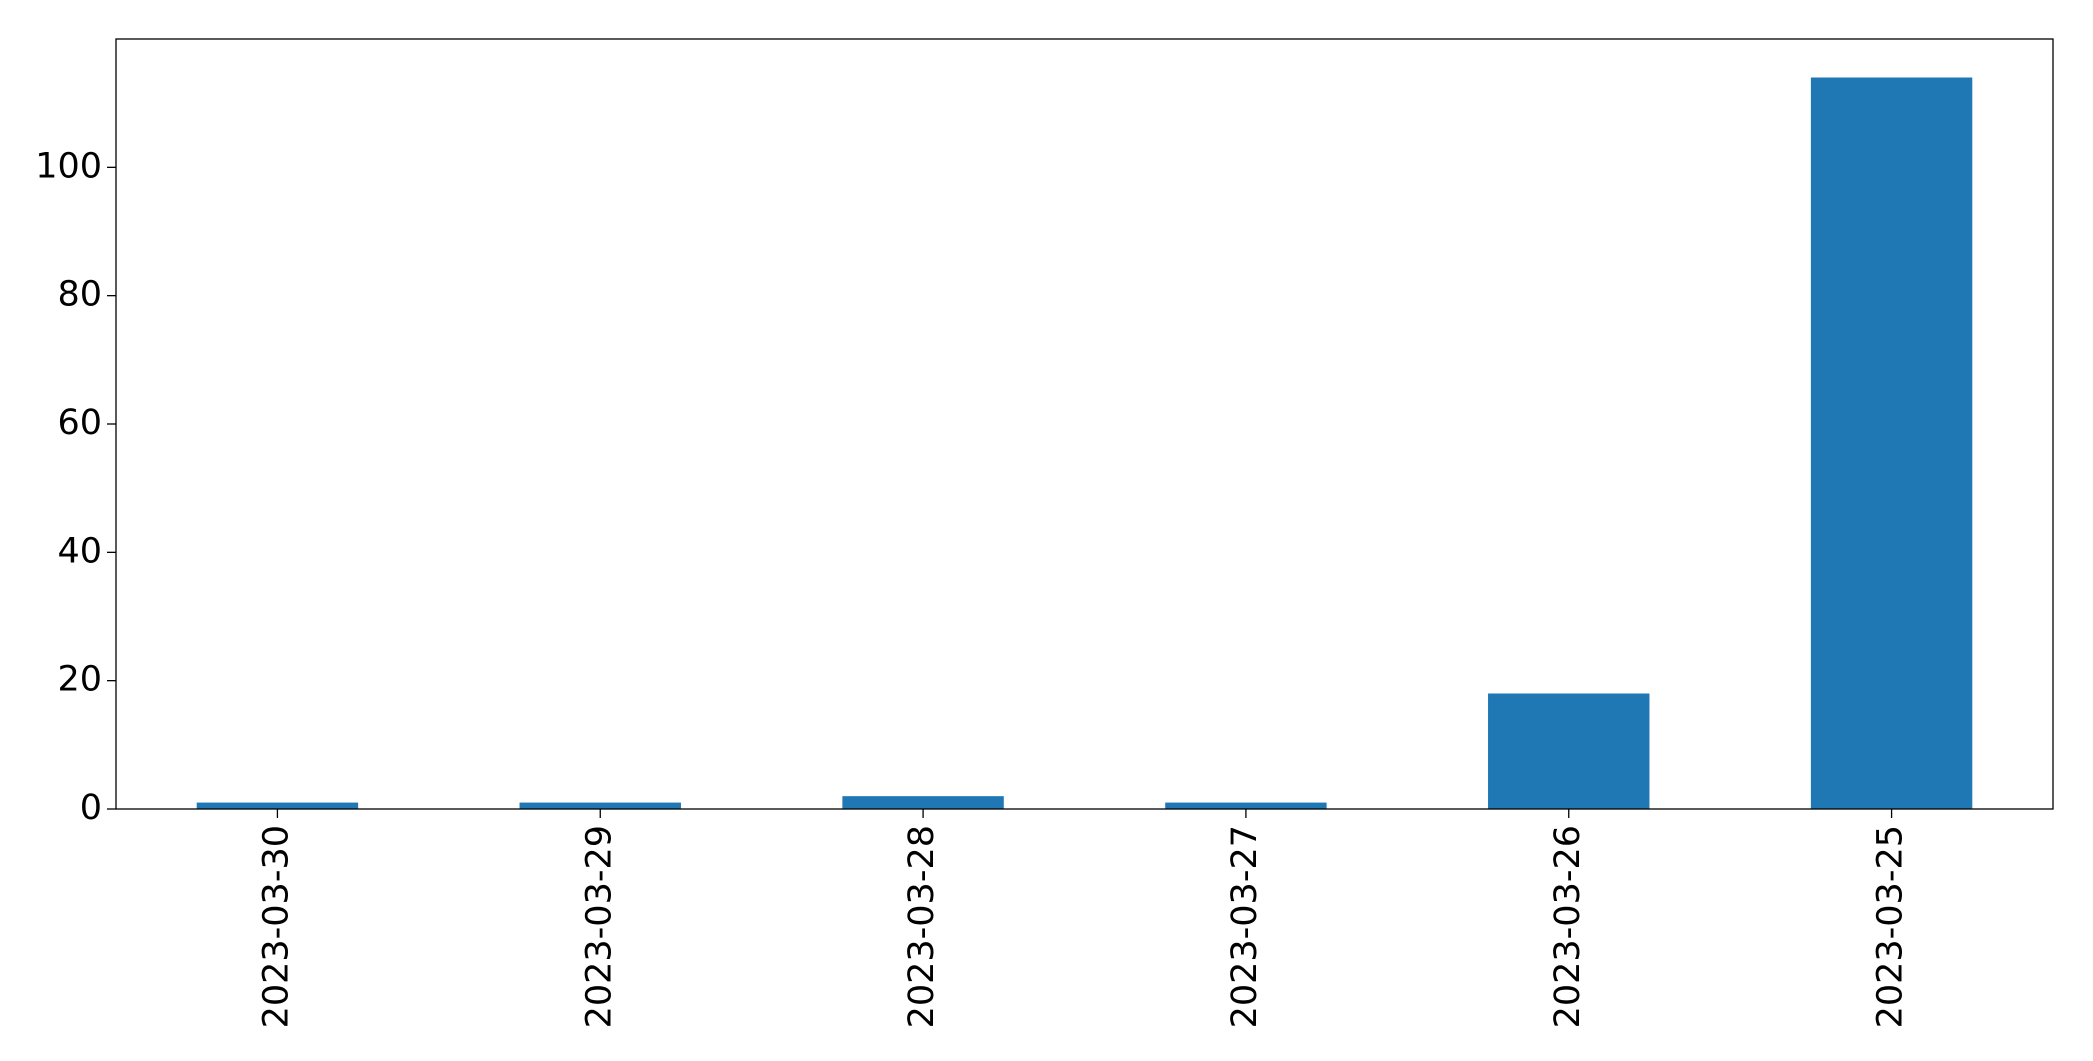 Image resolution: width=2093 pixels, height=1061 pixels. What do you see at coordinates (276, 926) in the screenshot?
I see `x-tick-label: 2023-03-30` at bounding box center [276, 926].